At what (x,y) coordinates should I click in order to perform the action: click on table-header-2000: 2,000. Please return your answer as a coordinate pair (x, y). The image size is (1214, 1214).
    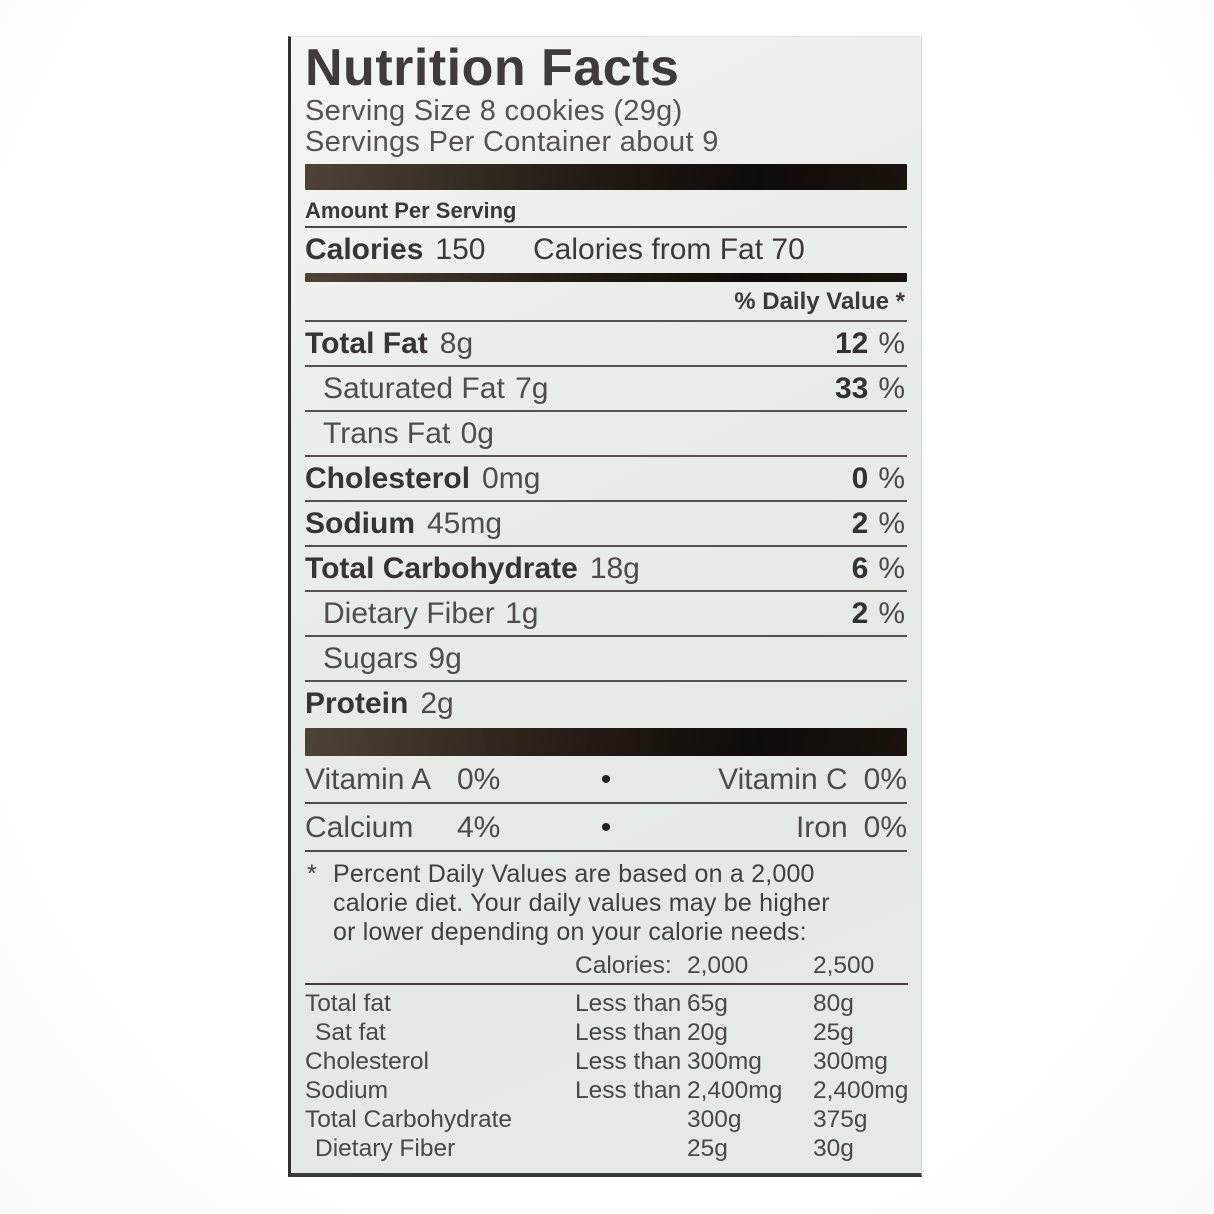
    Looking at the image, I should click on (718, 966).